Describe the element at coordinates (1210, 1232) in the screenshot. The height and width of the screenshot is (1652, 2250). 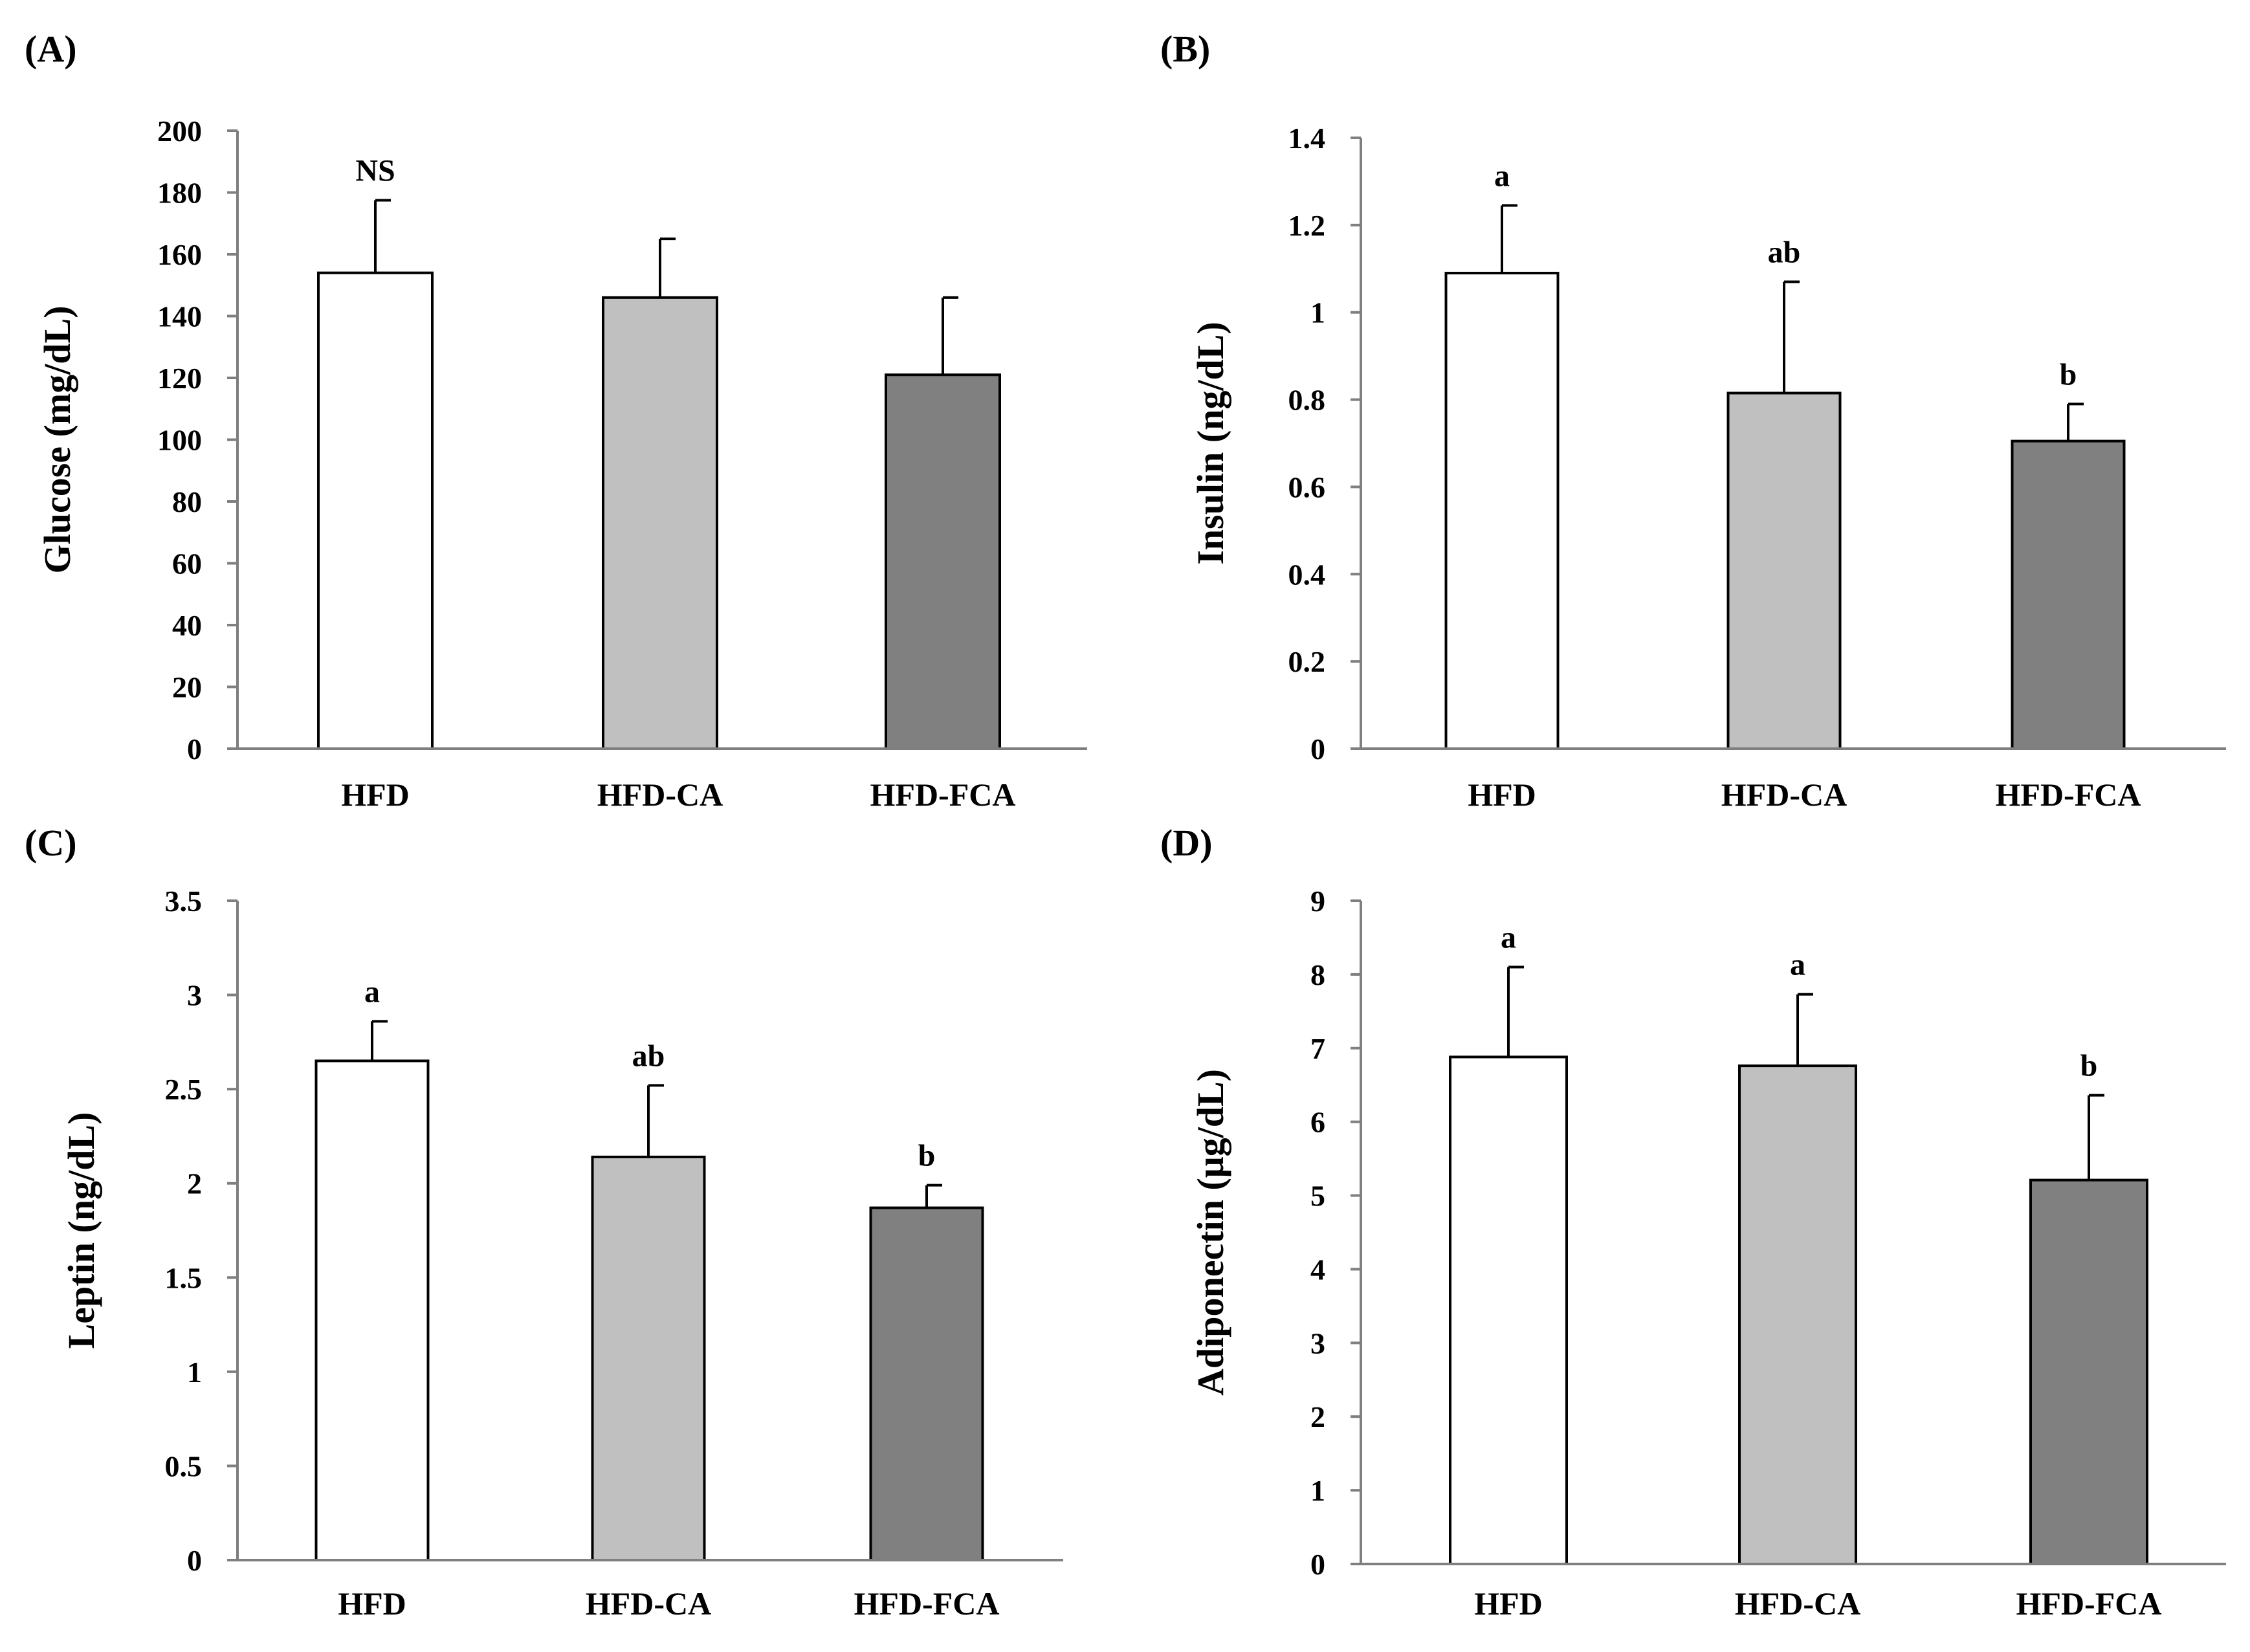
I see `y-axis-title: Adiponectin (μg/dL)` at that location.